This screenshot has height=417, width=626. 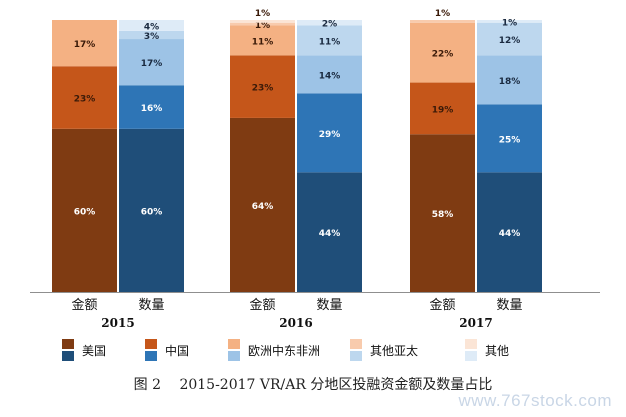 I want to click on data-label: 29%, so click(x=330, y=135).